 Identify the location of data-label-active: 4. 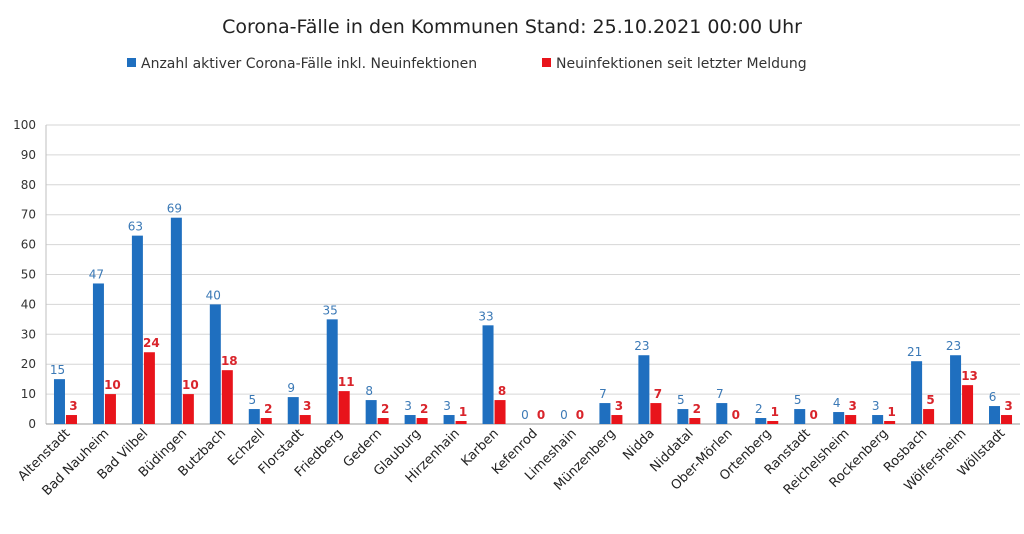
(837, 403).